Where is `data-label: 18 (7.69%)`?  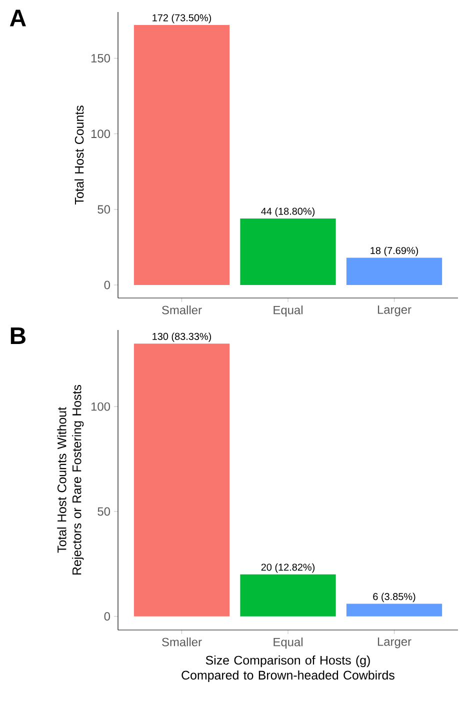 data-label: 18 (7.69%) is located at coordinates (394, 251).